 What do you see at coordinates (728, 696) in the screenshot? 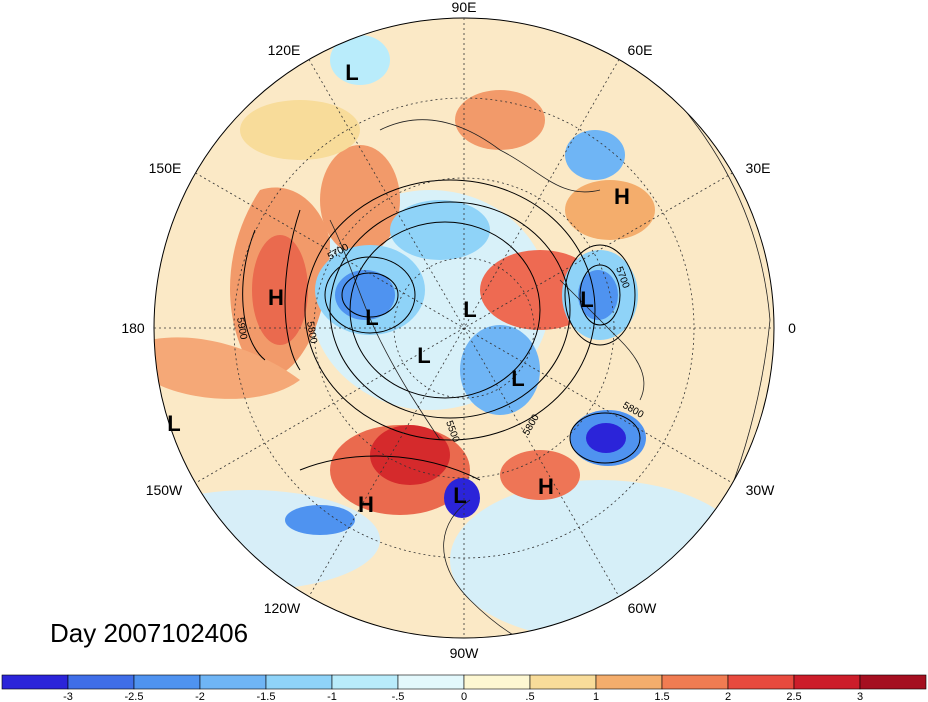
I see `colorbar-tick-label: 2` at bounding box center [728, 696].